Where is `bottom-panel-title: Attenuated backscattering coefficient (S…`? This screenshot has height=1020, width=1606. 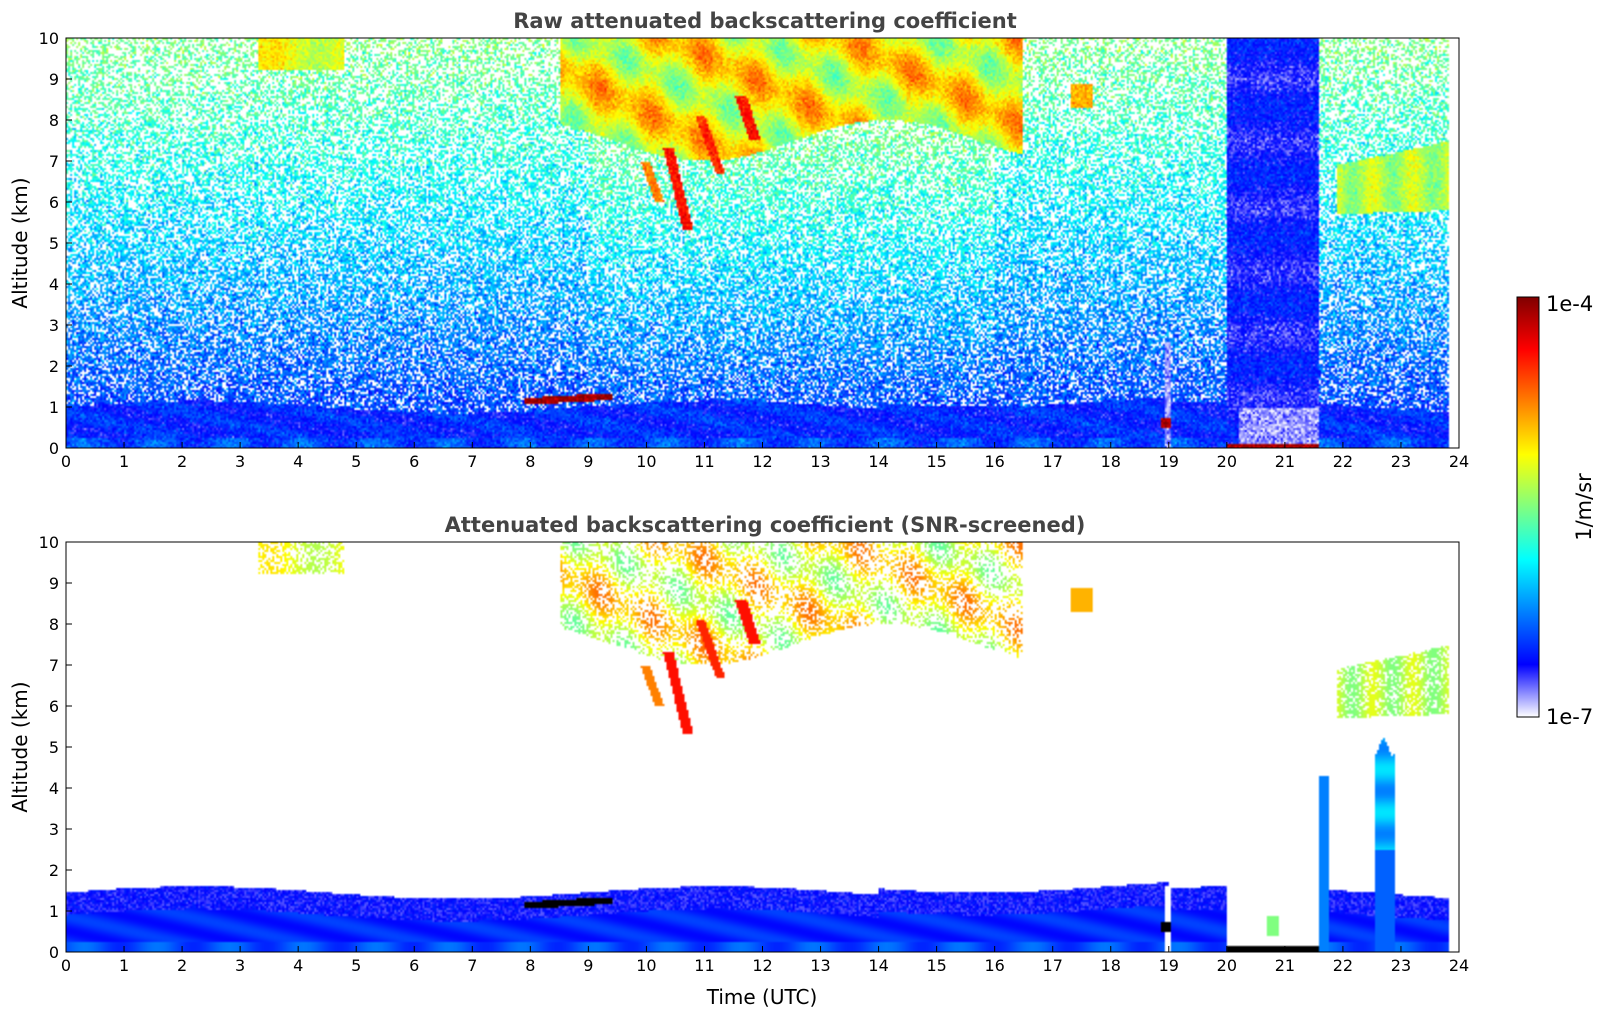 bottom-panel-title: Attenuated backscattering coefficient (S… is located at coordinates (765, 525).